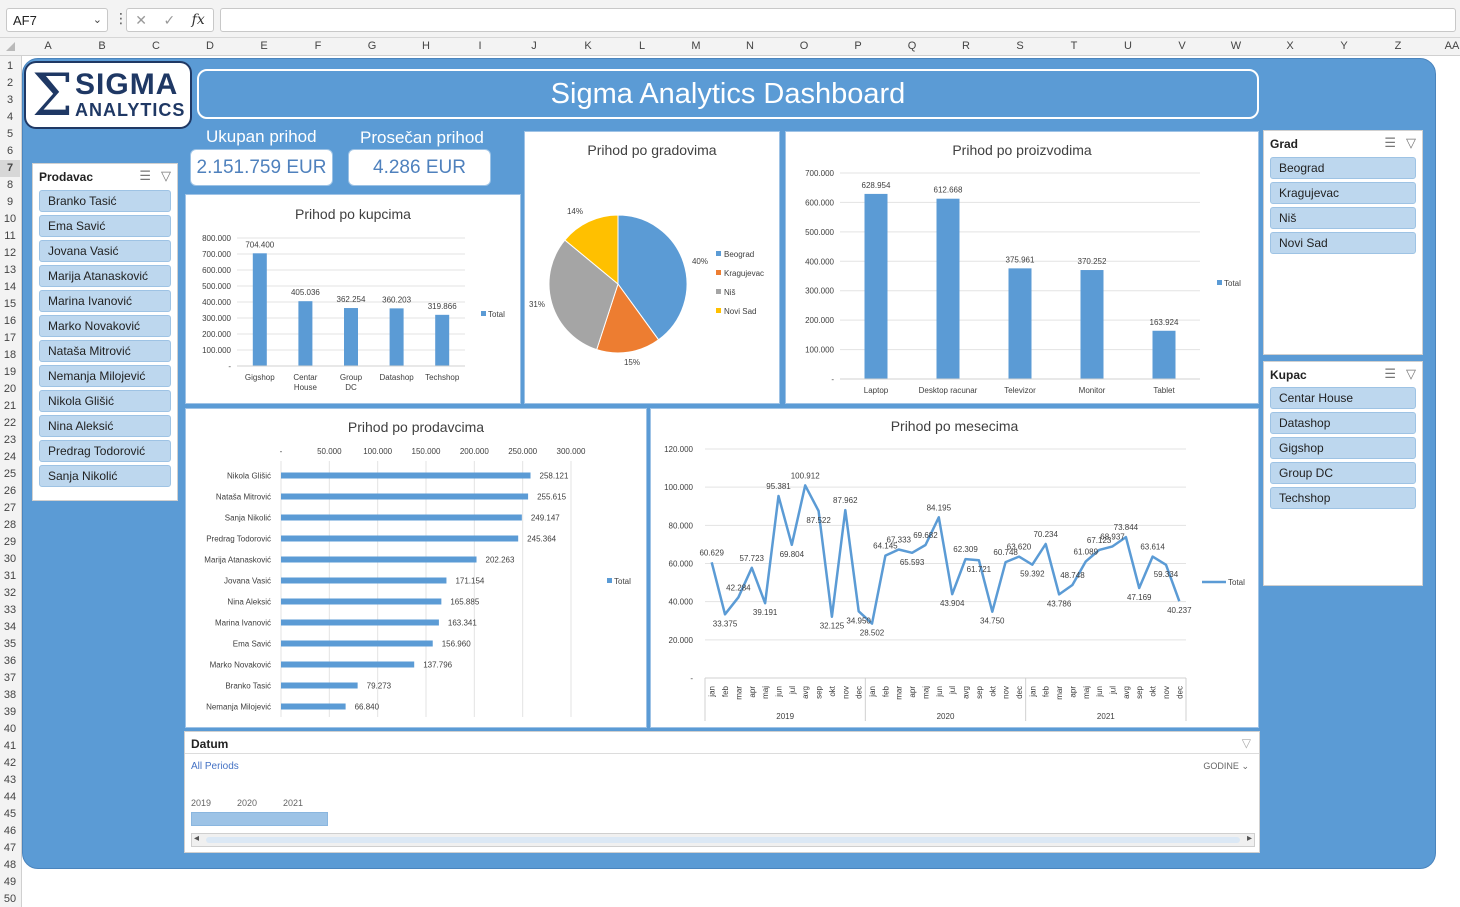 The image size is (1460, 907). I want to click on row-header: 35, so click(10, 644).